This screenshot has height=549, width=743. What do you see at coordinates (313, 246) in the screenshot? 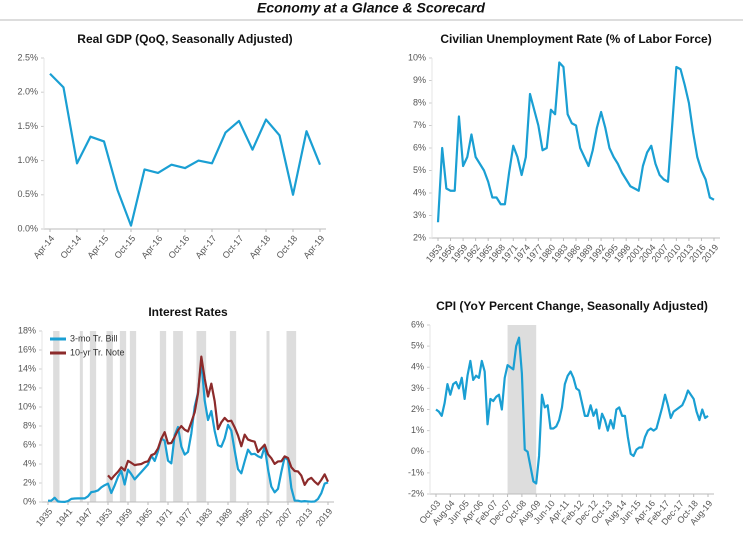
I see `x-tick-label: Apr-19` at bounding box center [313, 246].